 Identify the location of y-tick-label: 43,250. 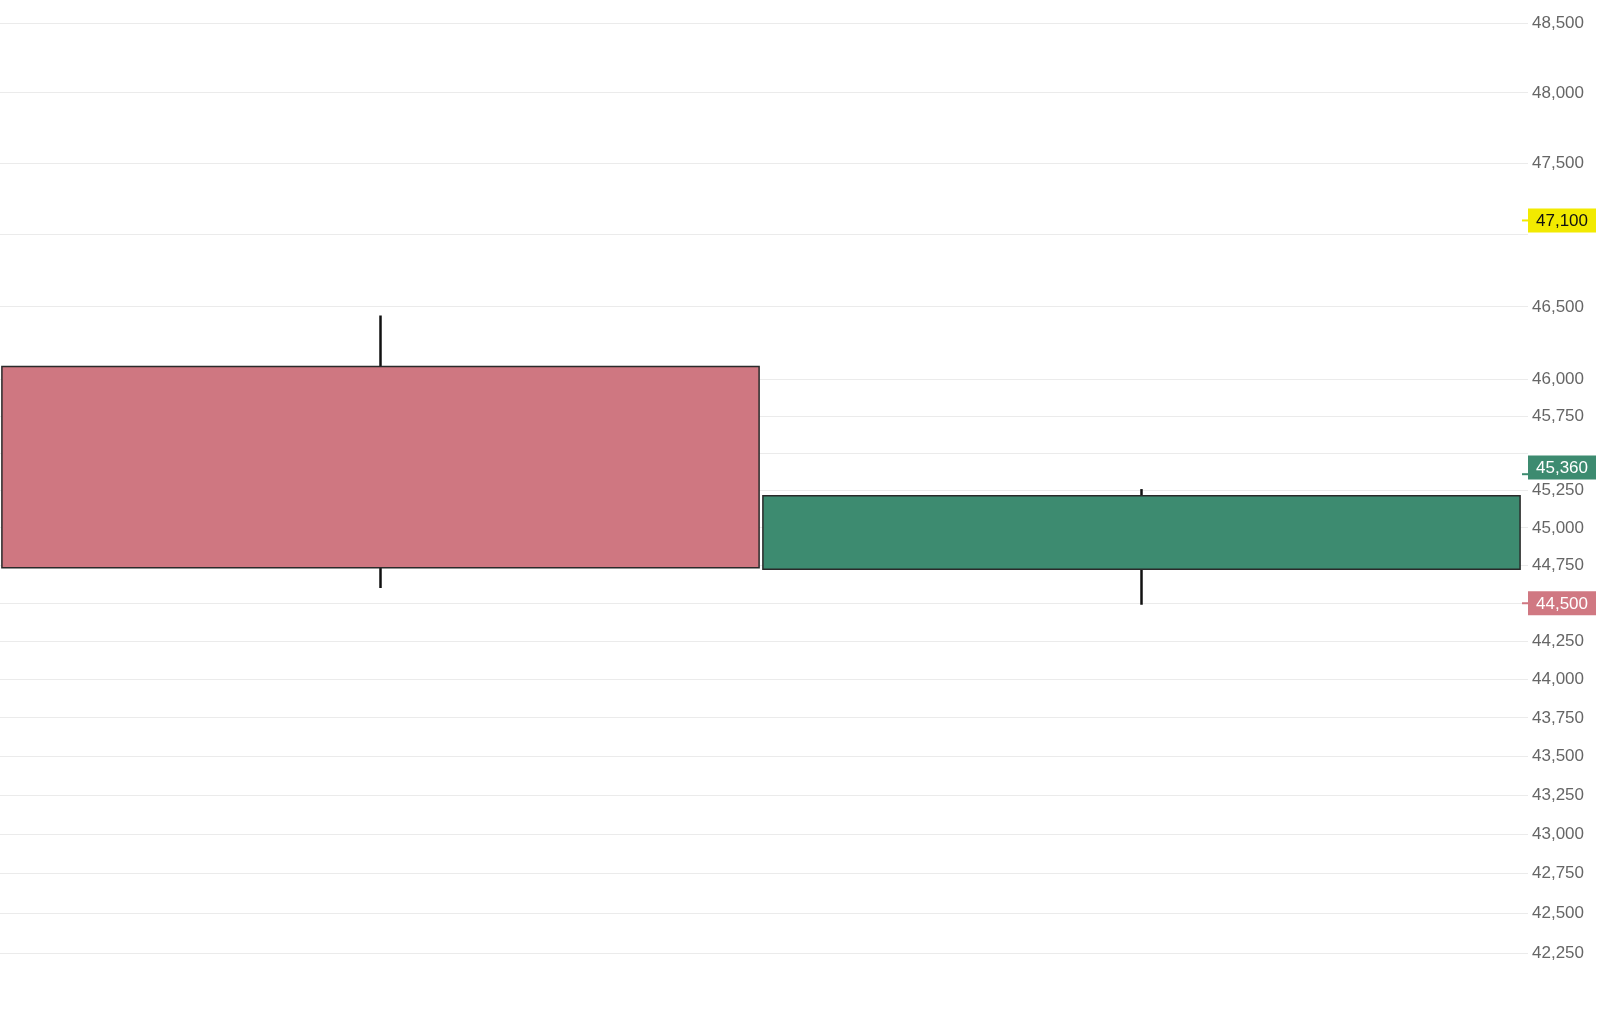
(1558, 794).